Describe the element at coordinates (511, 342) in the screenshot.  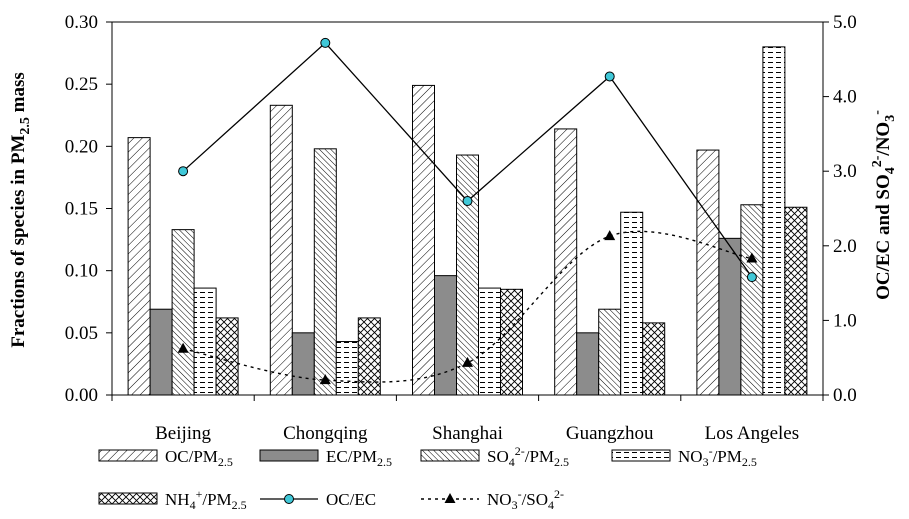
I see `bar-nh4-pm2-5-shanghai` at that location.